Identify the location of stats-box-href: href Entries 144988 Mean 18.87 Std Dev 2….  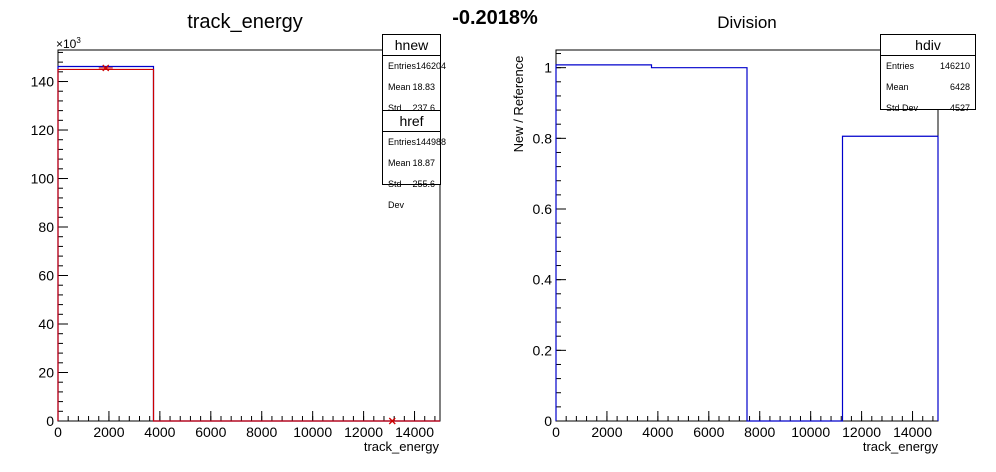
(414, 160).